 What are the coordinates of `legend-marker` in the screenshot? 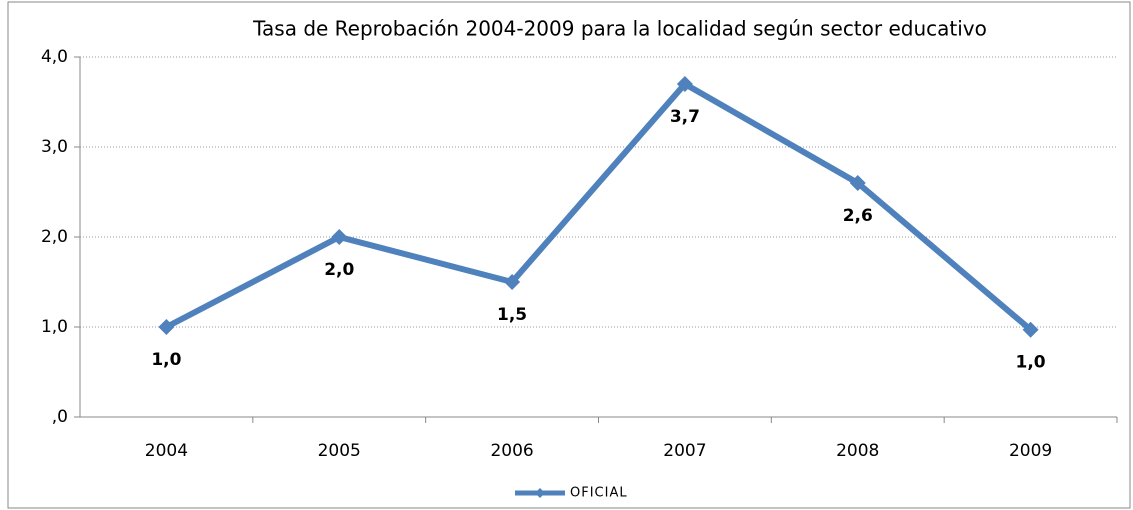 It's located at (540, 493).